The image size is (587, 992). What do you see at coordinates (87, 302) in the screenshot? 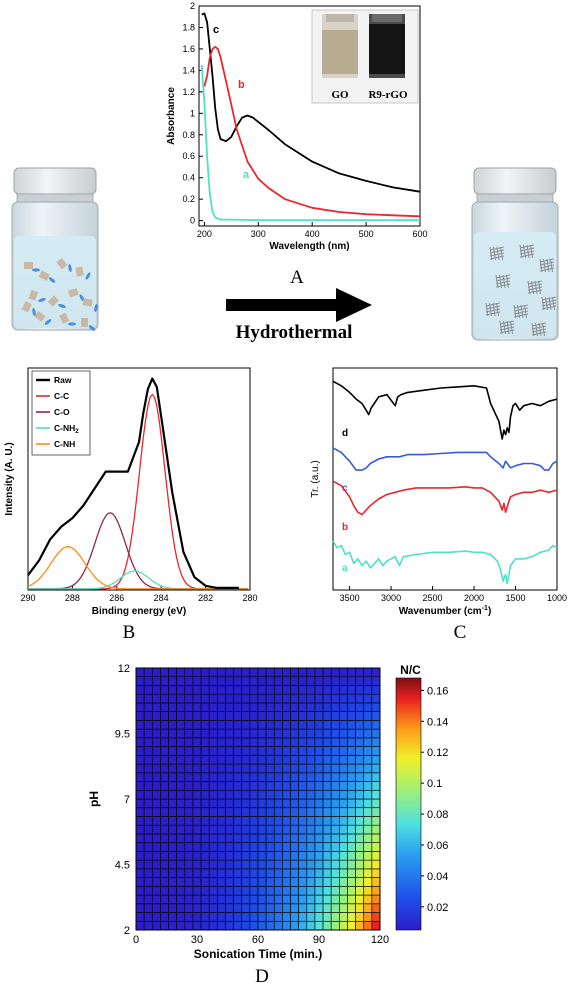
I see `go-sheet` at bounding box center [87, 302].